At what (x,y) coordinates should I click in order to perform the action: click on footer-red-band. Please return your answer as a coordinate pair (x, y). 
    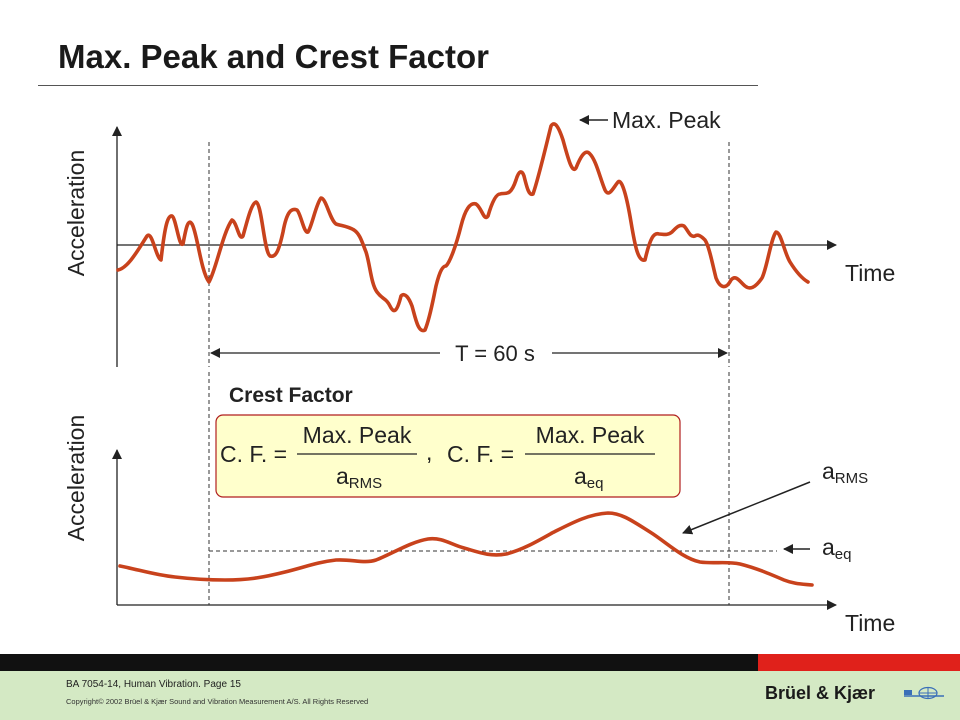
    Looking at the image, I should click on (859, 662).